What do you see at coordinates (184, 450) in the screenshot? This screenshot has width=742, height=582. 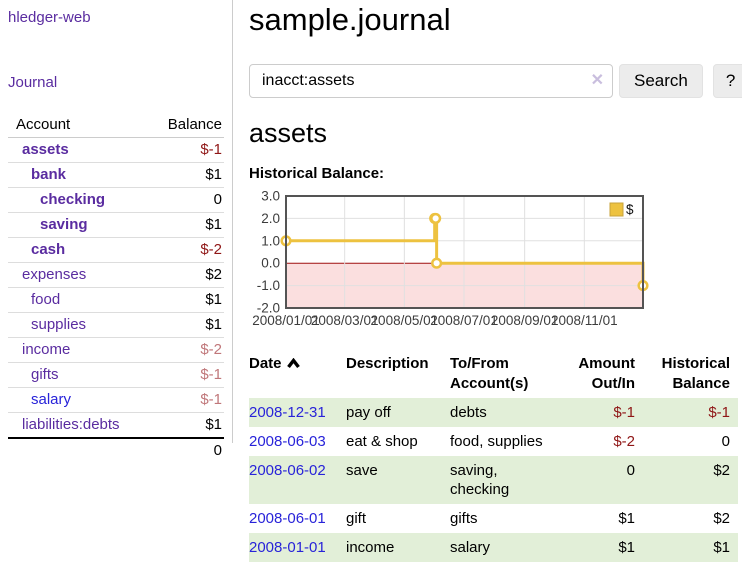 I see `accounts-total-value: 0` at bounding box center [184, 450].